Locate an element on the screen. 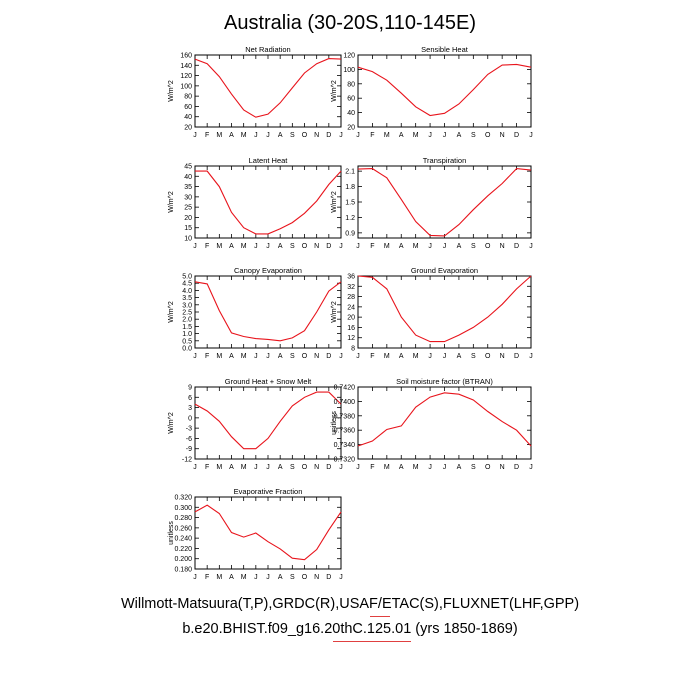 Image resolution: width=700 pixels, height=700 pixels. y-tick-label: 120 is located at coordinates (186, 76).